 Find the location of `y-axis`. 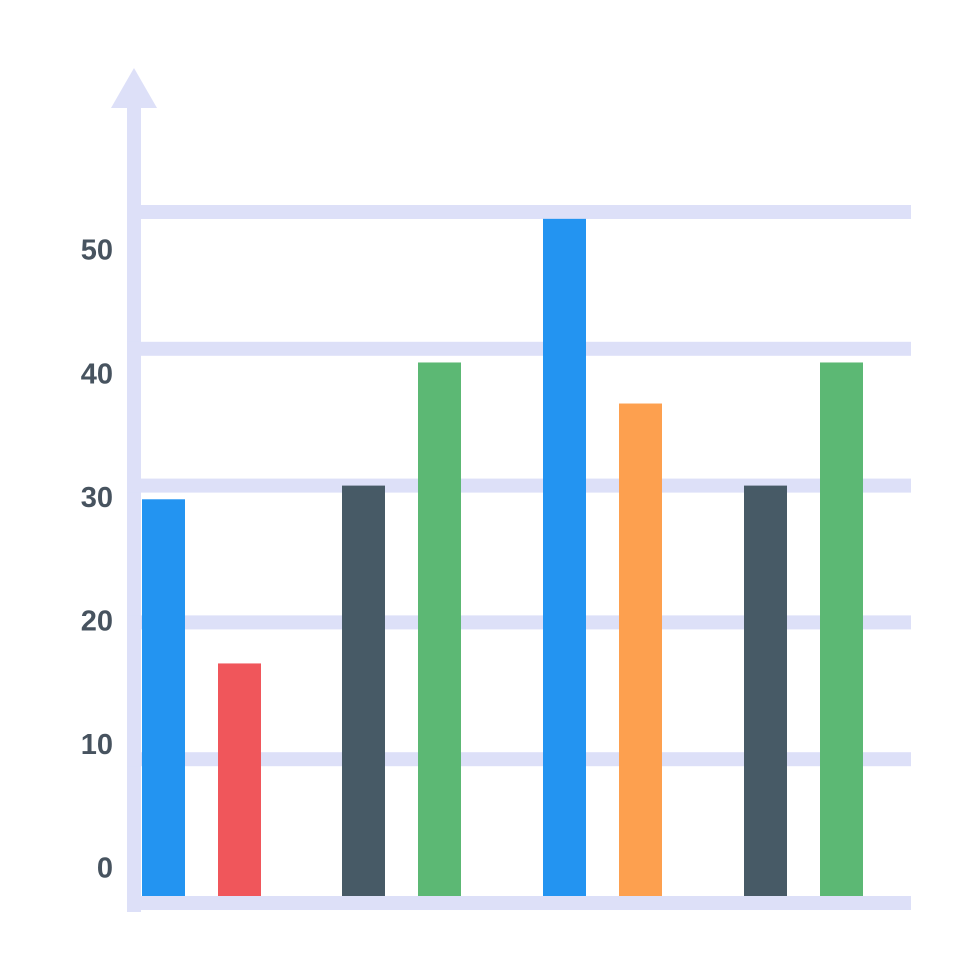

y-axis is located at coordinates (134, 506).